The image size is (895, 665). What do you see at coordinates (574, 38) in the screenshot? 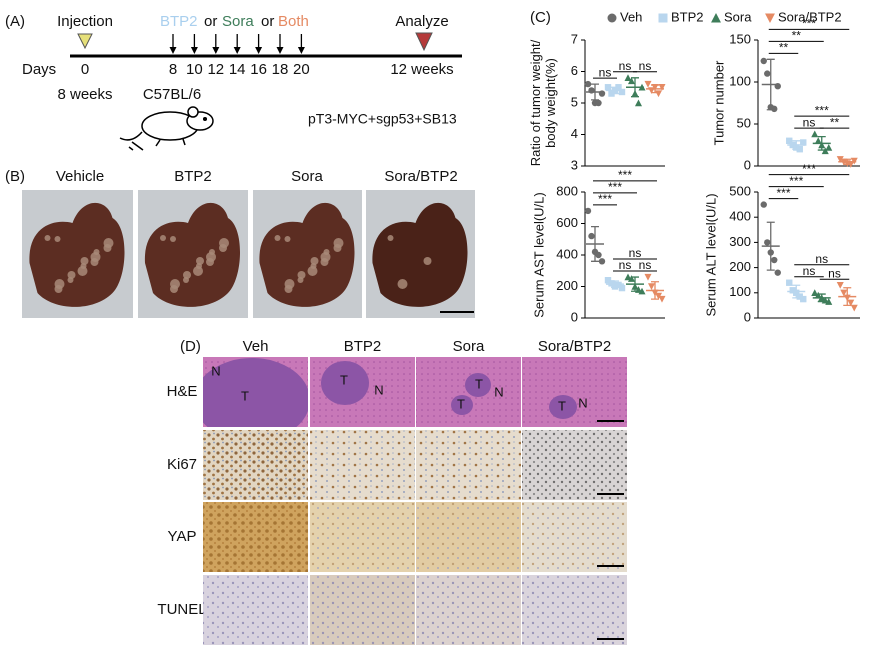
I see `y-tick-label: 7` at bounding box center [574, 38].